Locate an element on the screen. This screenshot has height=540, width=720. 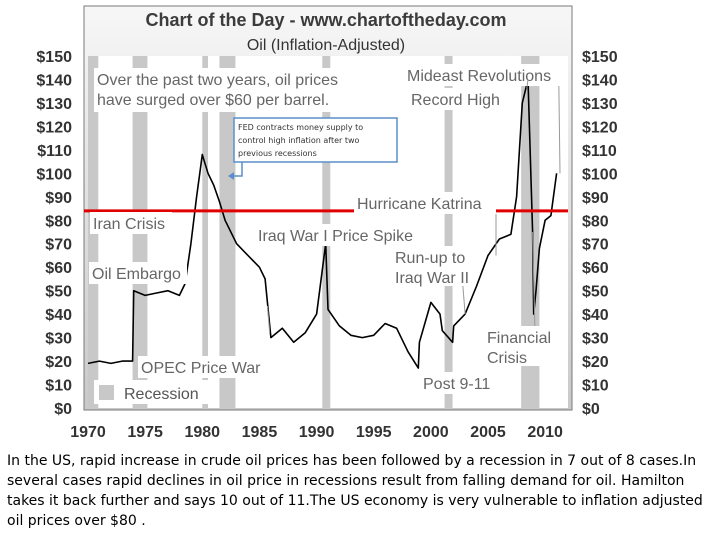
annotation-iraq-war-i-text: Iraq War I Price Spike is located at coordinates (335, 236).